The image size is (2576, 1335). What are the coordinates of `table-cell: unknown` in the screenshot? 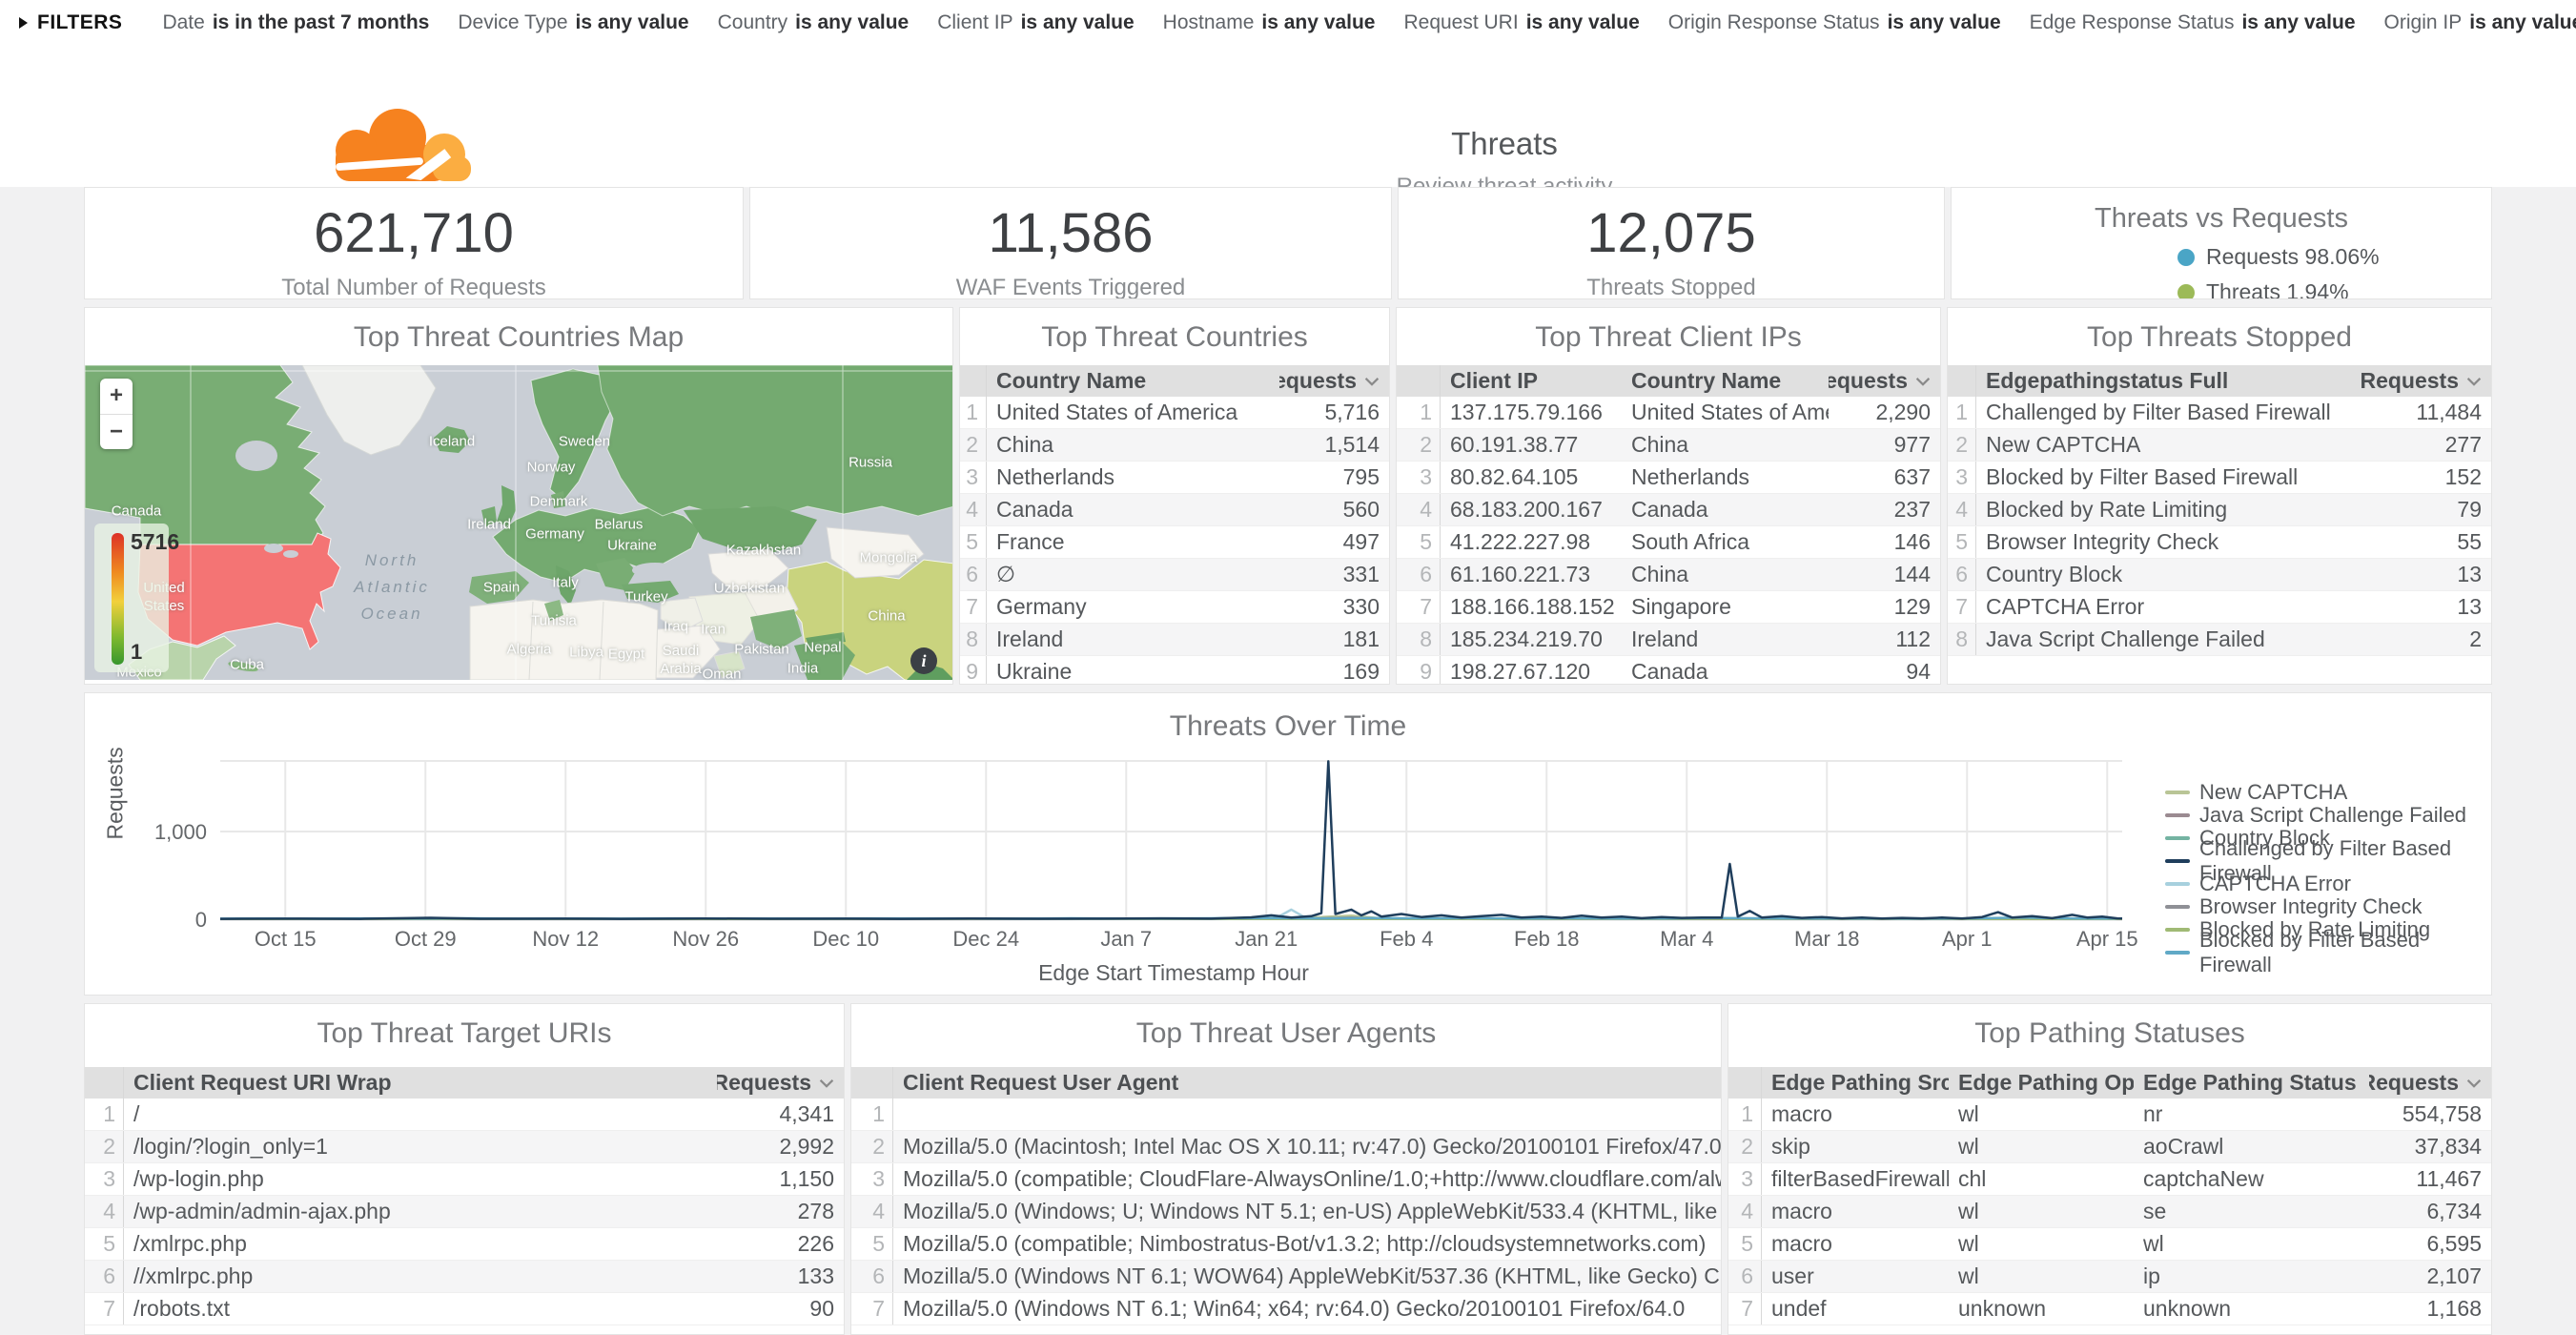 It's located at (2002, 1308).